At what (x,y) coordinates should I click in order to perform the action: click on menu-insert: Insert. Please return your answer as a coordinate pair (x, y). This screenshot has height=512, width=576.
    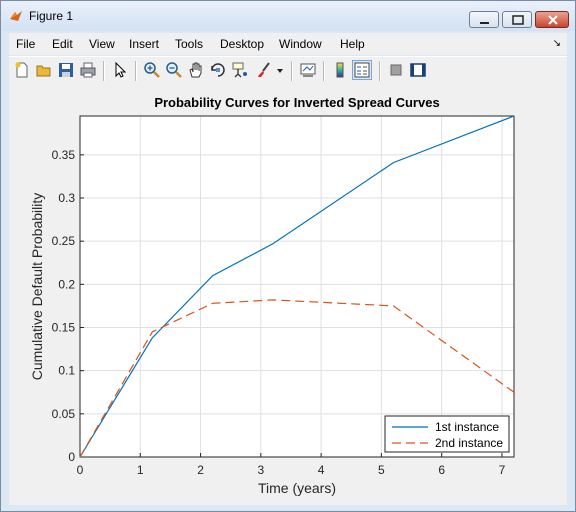
    Looking at the image, I should click on (144, 44).